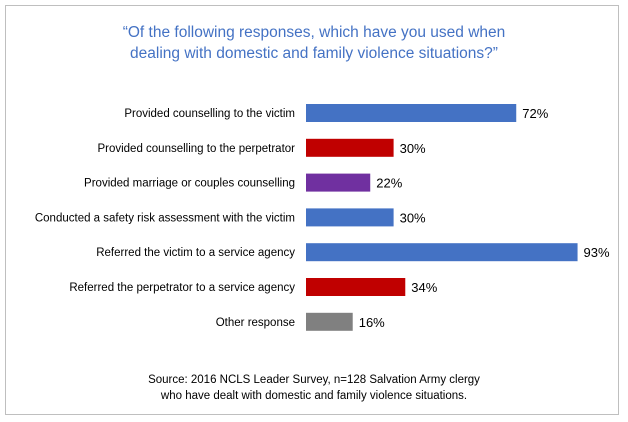 The height and width of the screenshot is (422, 628). Describe the element at coordinates (209, 114) in the screenshot. I see `category-label: Provided counselling to the victim` at that location.